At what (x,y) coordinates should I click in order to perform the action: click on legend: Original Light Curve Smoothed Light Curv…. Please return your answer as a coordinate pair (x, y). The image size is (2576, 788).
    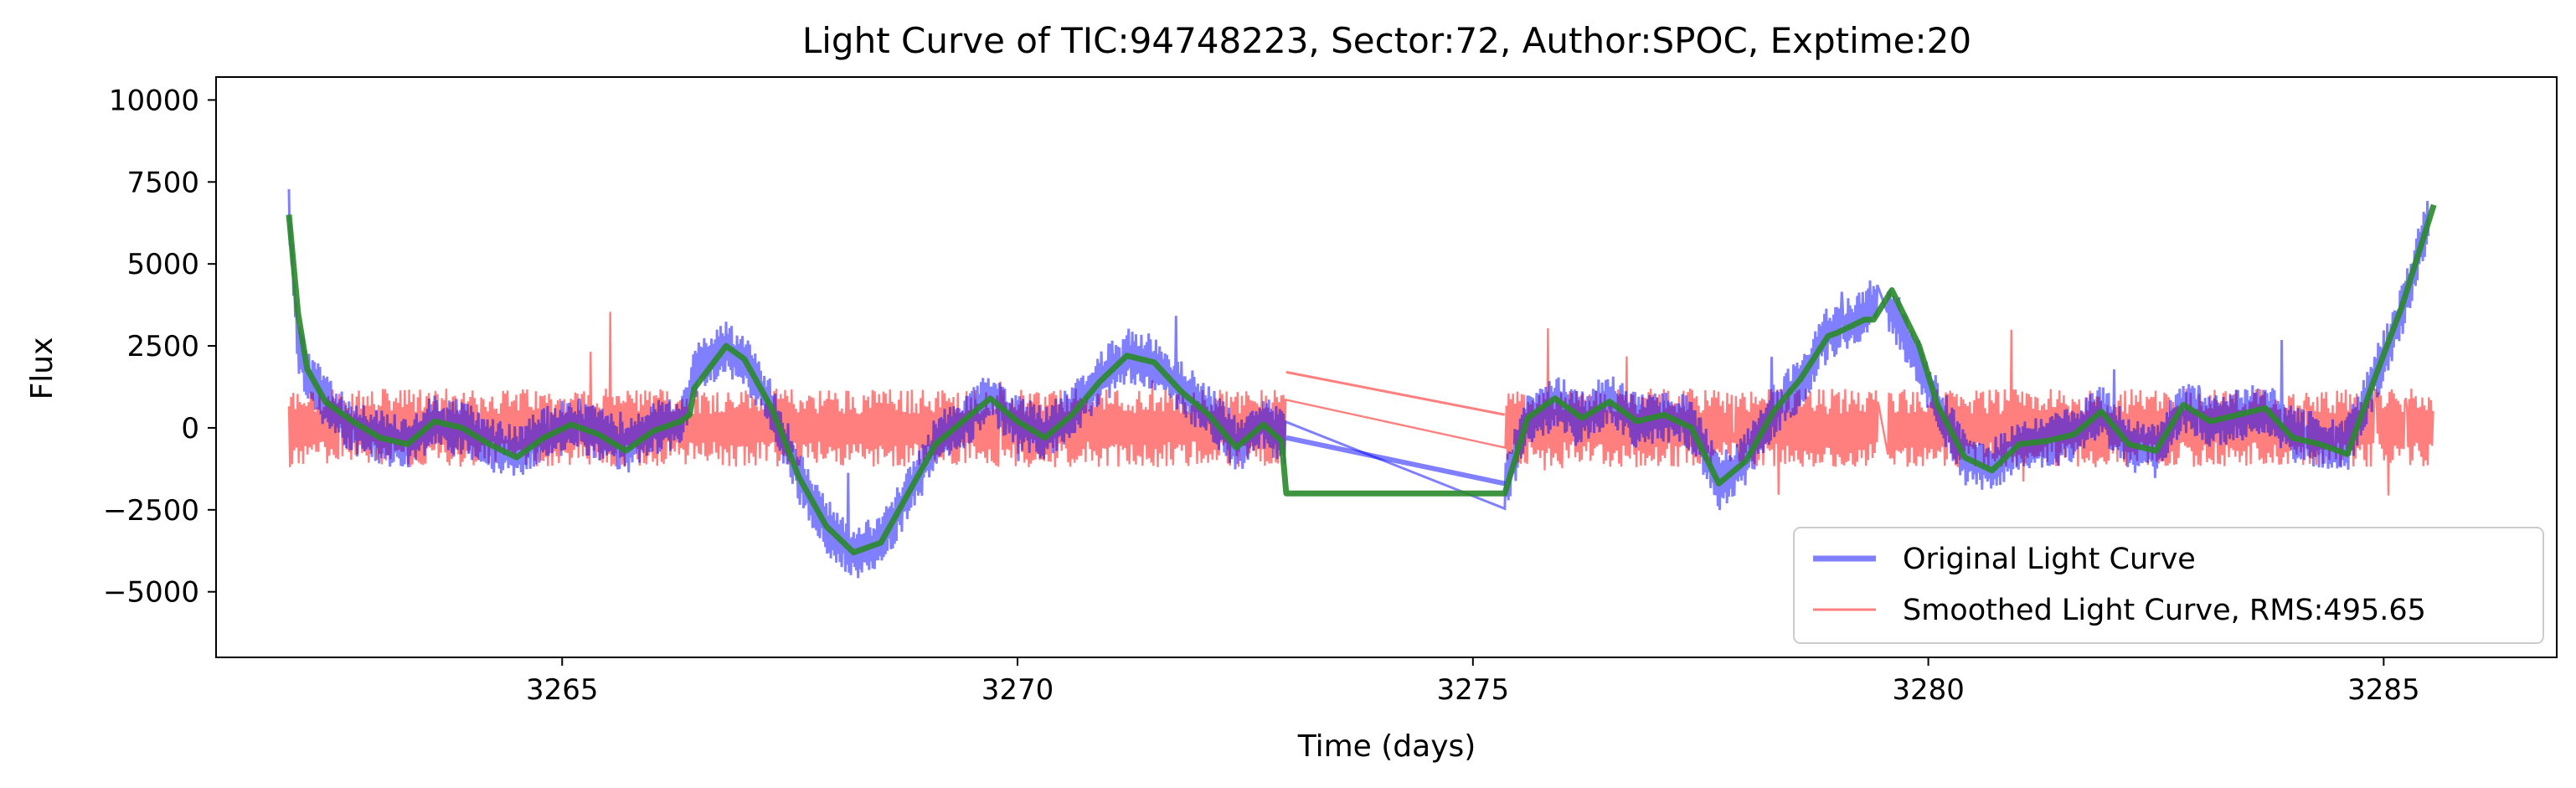
    Looking at the image, I should click on (2168, 585).